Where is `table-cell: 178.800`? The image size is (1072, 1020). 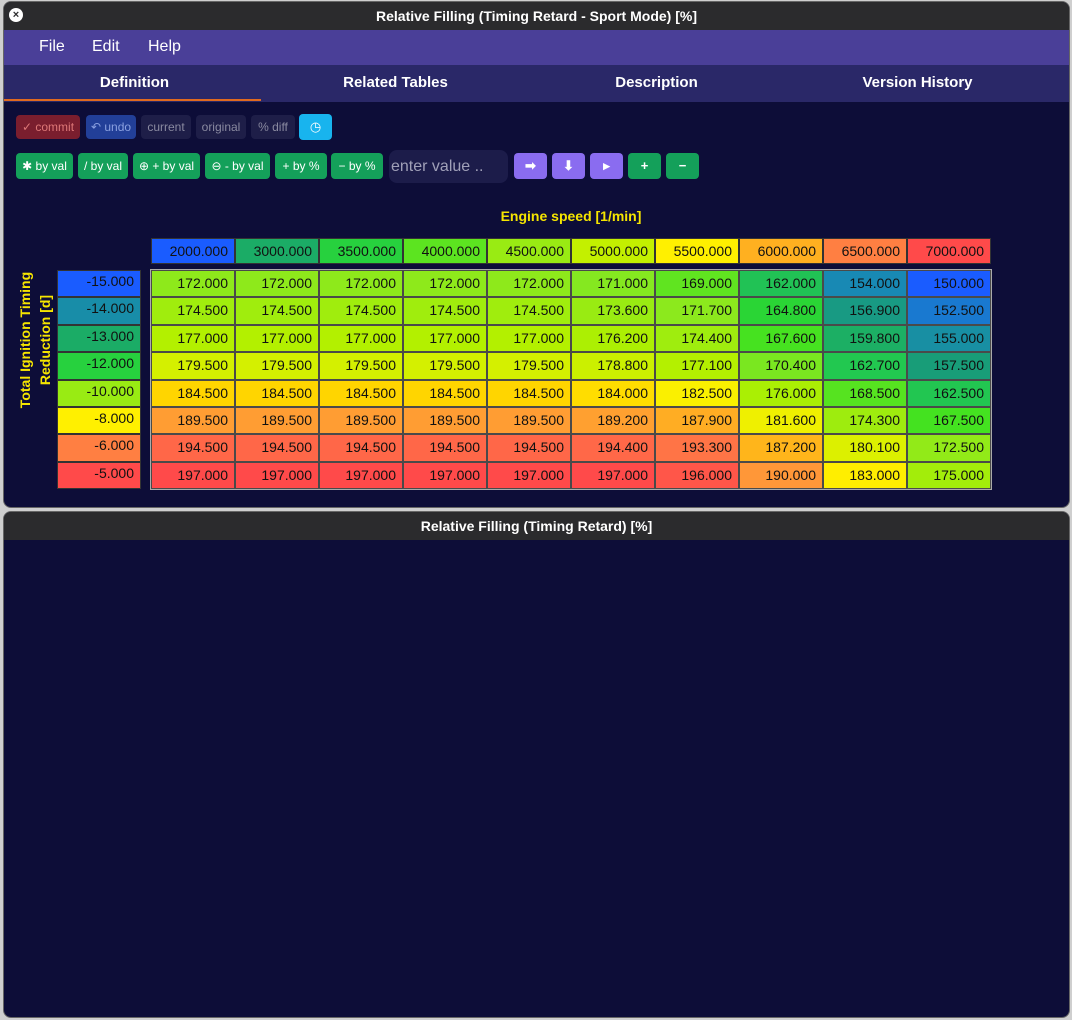 table-cell: 178.800 is located at coordinates (613, 366).